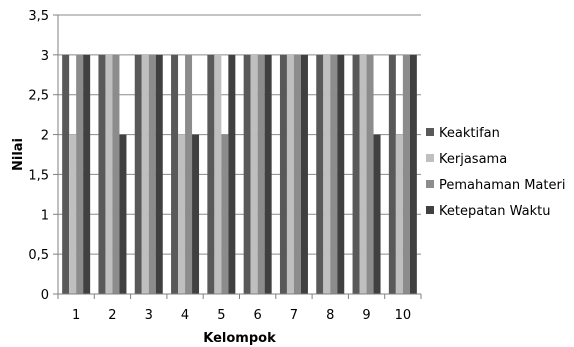  What do you see at coordinates (76, 315) in the screenshot?
I see `x-tick-label: 1` at bounding box center [76, 315].